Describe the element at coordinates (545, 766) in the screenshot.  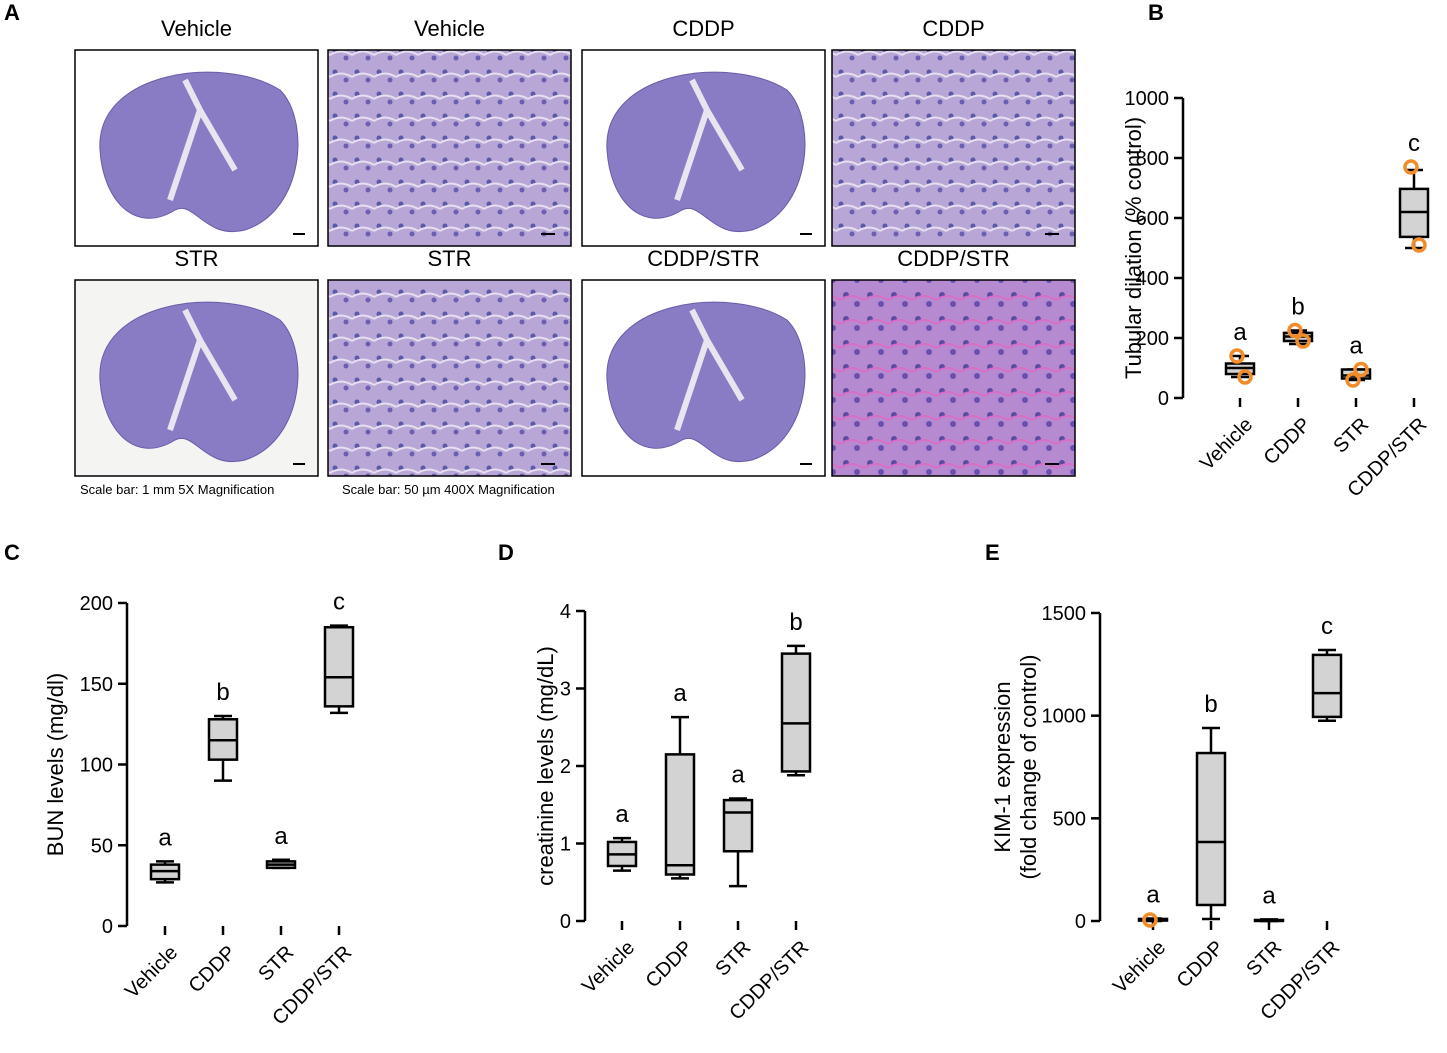
I see `y-axis-label: creatinine levels (mg/dL)` at that location.